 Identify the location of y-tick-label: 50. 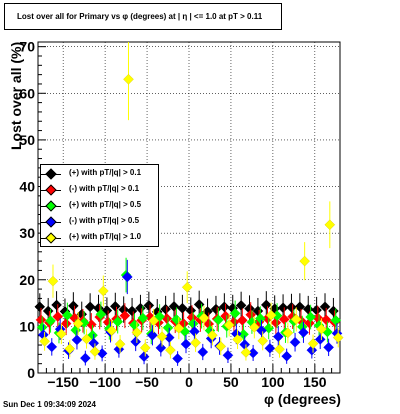
(27, 140).